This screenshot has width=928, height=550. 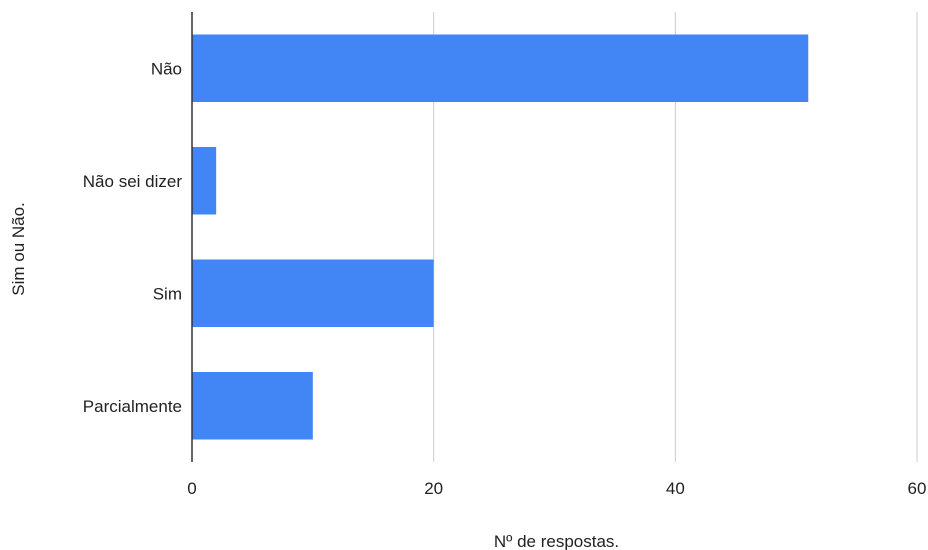 What do you see at coordinates (18, 249) in the screenshot?
I see `y-axis-title: Sim ou Não.` at bounding box center [18, 249].